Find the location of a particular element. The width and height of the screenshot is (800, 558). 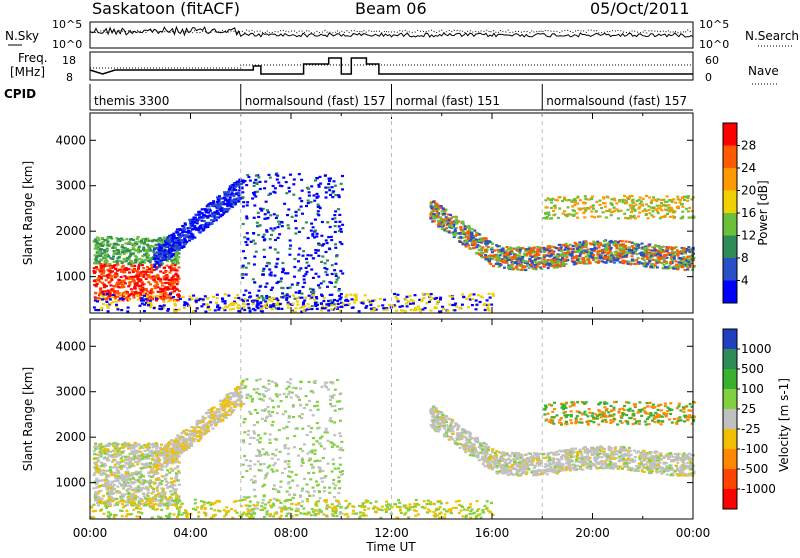

cpid-segment: normal (fast) 151 is located at coordinates (448, 101).